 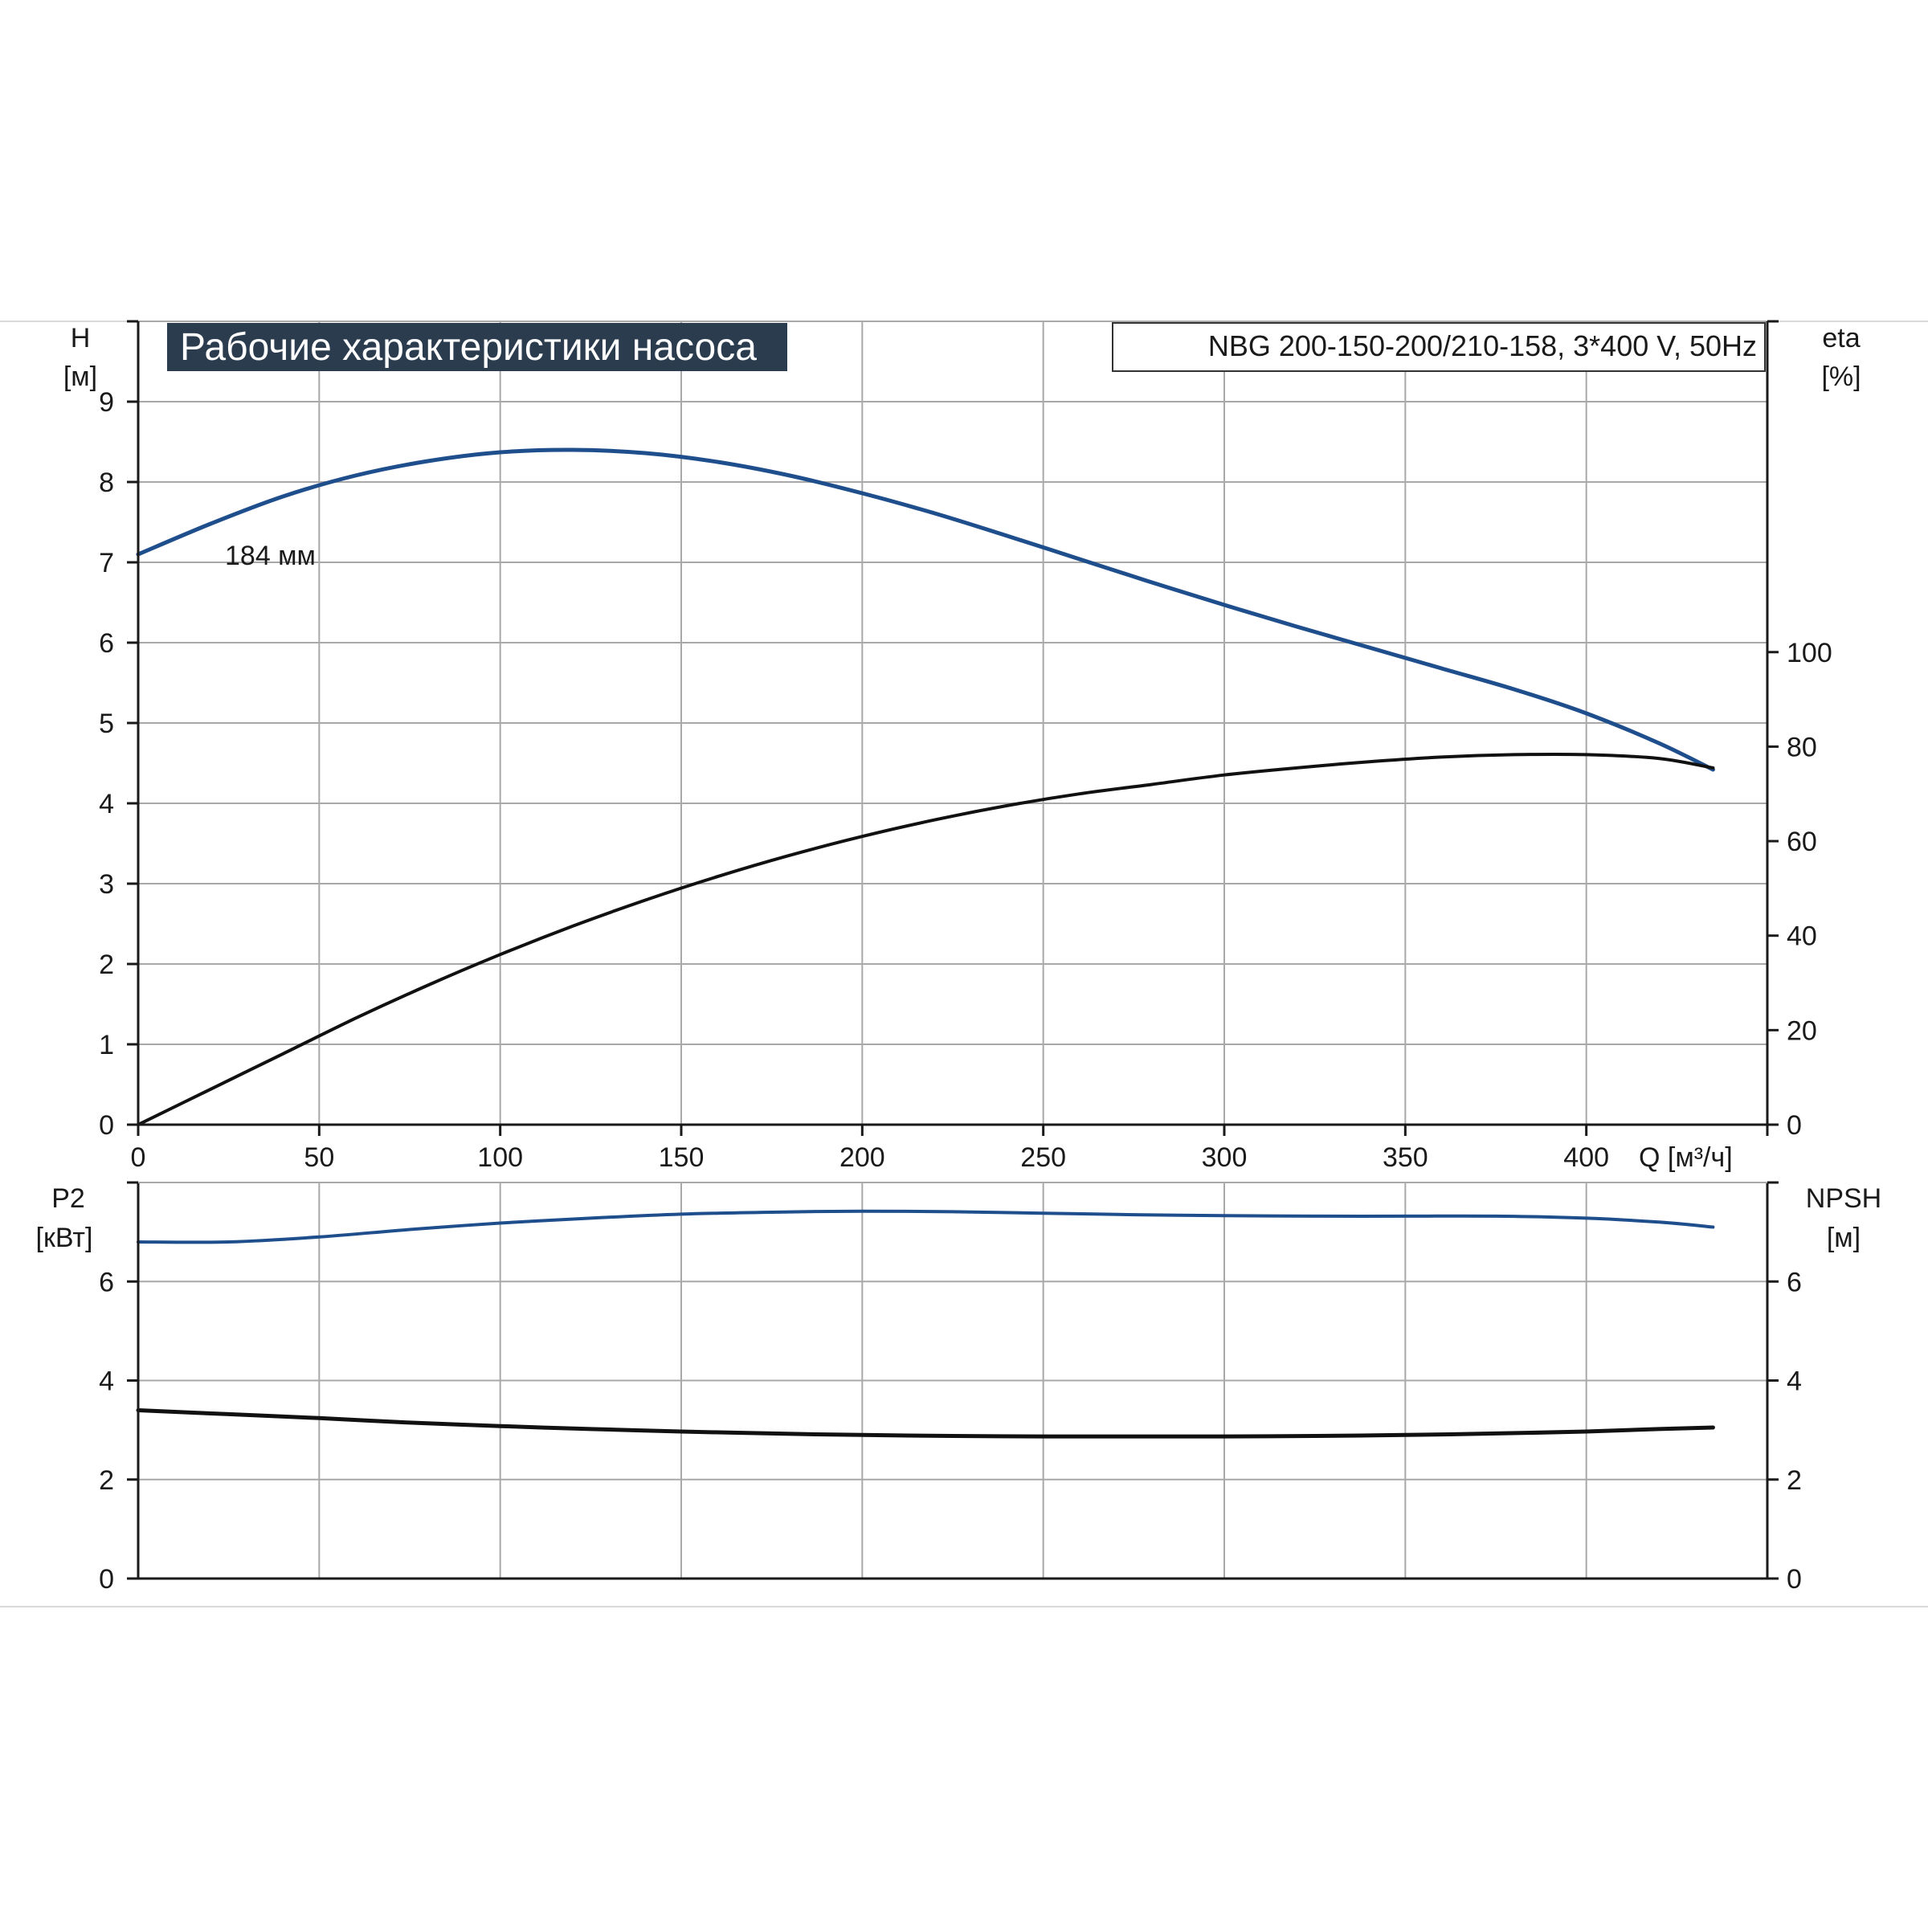 I want to click on bottom-right-tick-label: 4, so click(x=1794, y=1381).